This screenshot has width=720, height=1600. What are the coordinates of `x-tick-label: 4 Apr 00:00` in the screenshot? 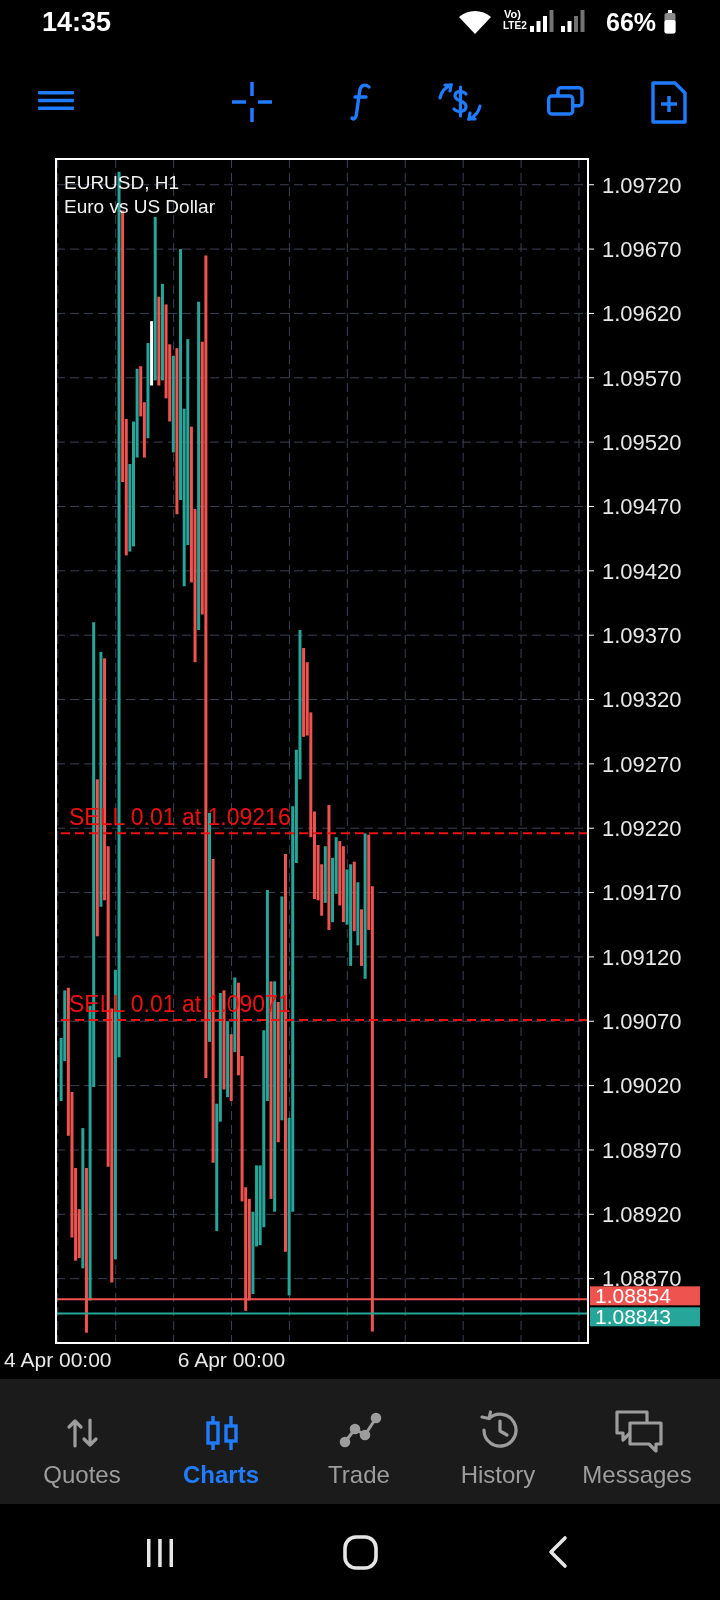 It's located at (58, 1360).